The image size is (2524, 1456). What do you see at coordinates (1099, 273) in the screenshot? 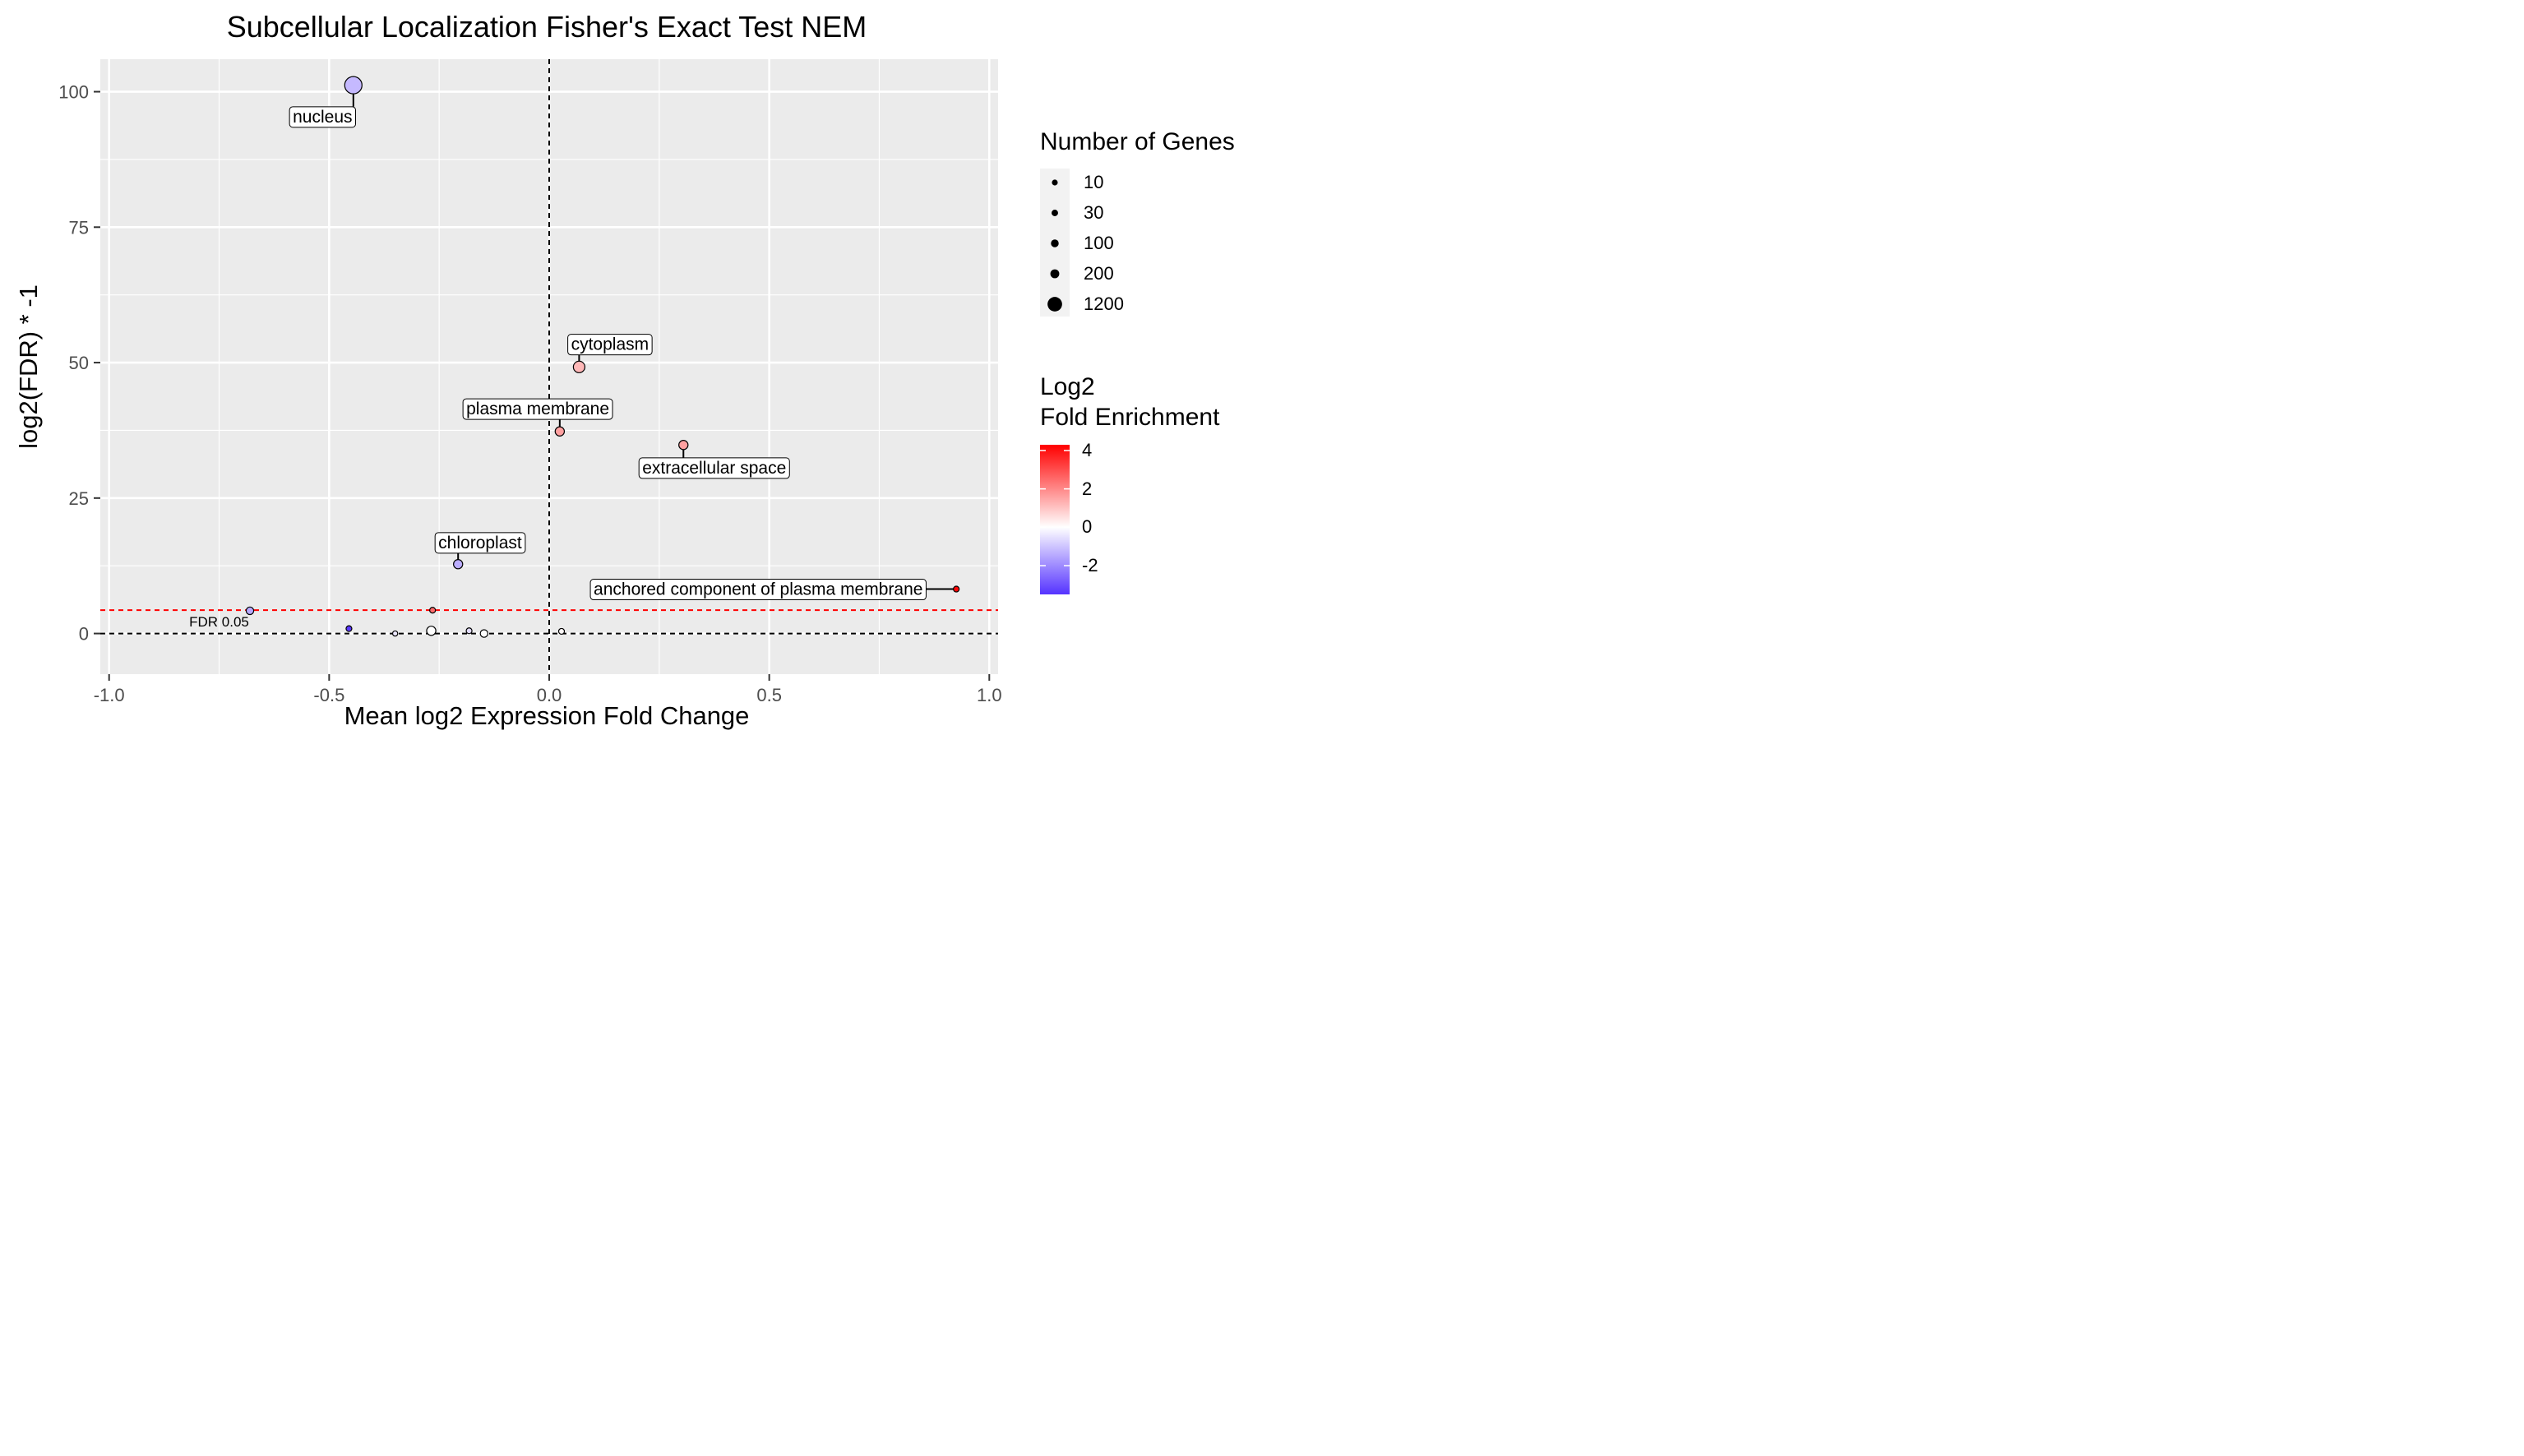
I see `size-legend-label: 200` at bounding box center [1099, 273].